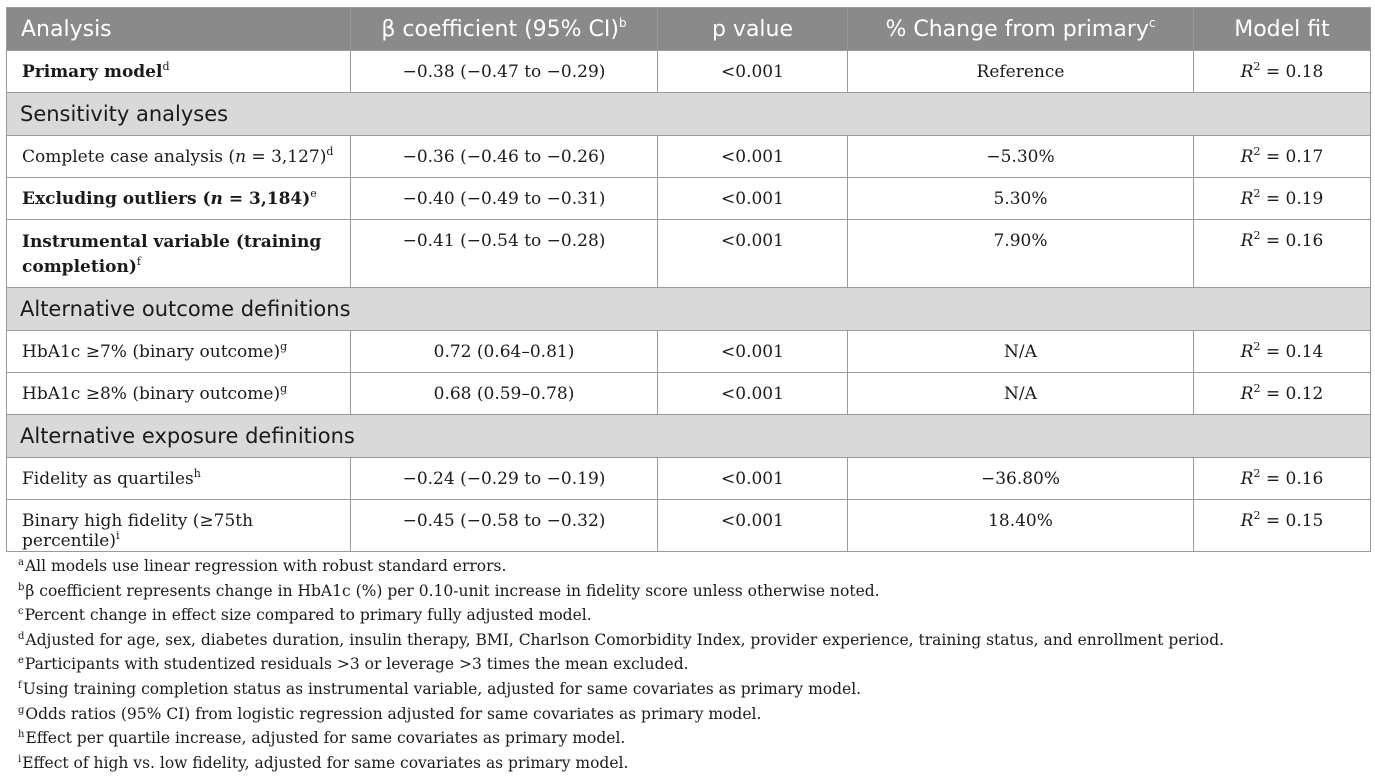  I want to click on beta-cell: 0.68 (0.59–0.78), so click(504, 393).